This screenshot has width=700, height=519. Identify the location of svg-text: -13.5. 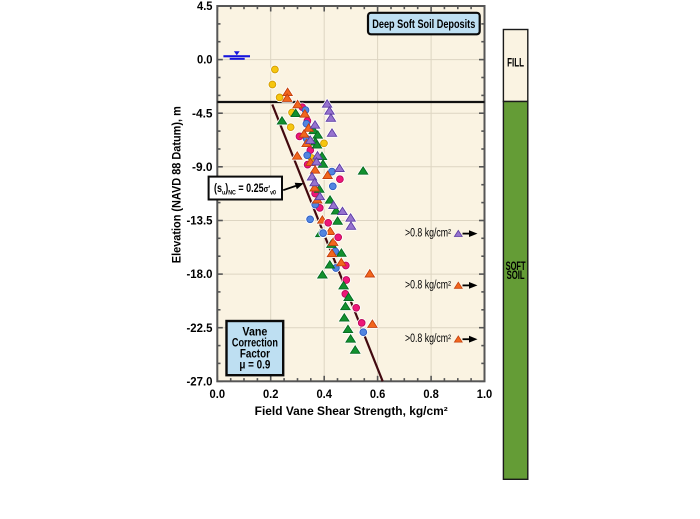
(200, 222).